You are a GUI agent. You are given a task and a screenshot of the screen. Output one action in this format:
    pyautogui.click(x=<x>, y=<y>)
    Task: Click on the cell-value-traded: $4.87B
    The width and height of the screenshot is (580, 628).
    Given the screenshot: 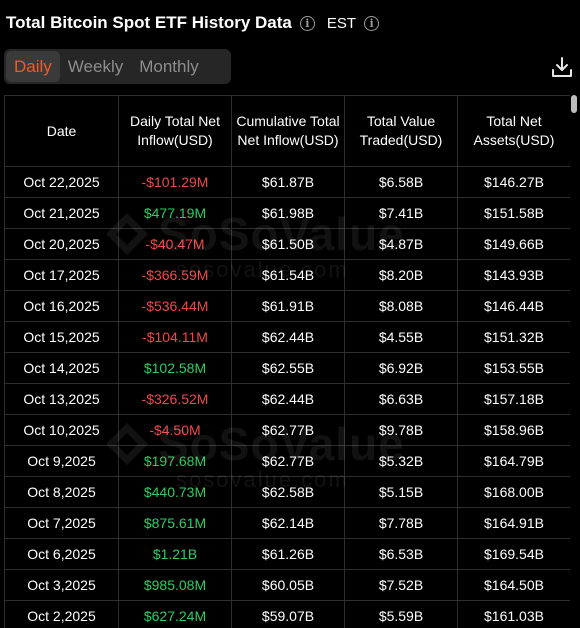 What is the action you would take?
    pyautogui.click(x=401, y=244)
    